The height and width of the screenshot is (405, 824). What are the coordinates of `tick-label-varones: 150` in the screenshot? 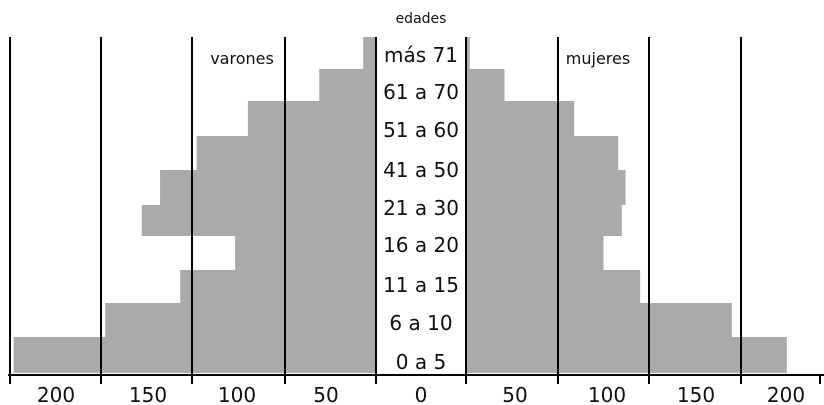 It's located at (148, 394).